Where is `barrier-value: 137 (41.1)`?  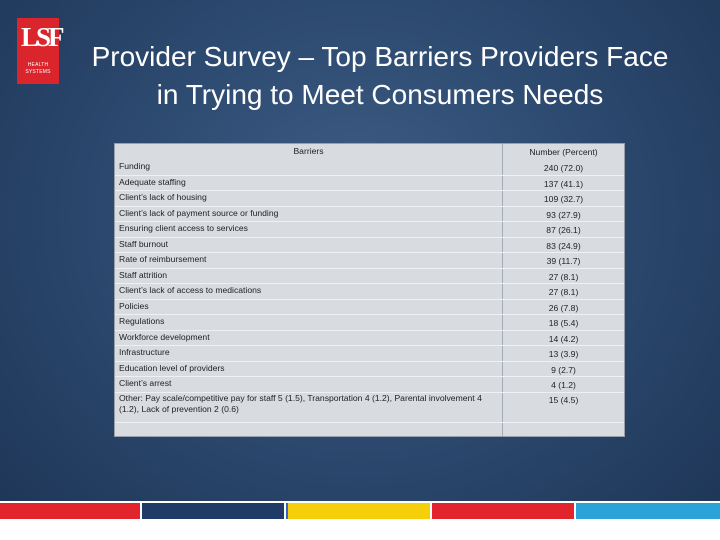 barrier-value: 137 (41.1) is located at coordinates (563, 183).